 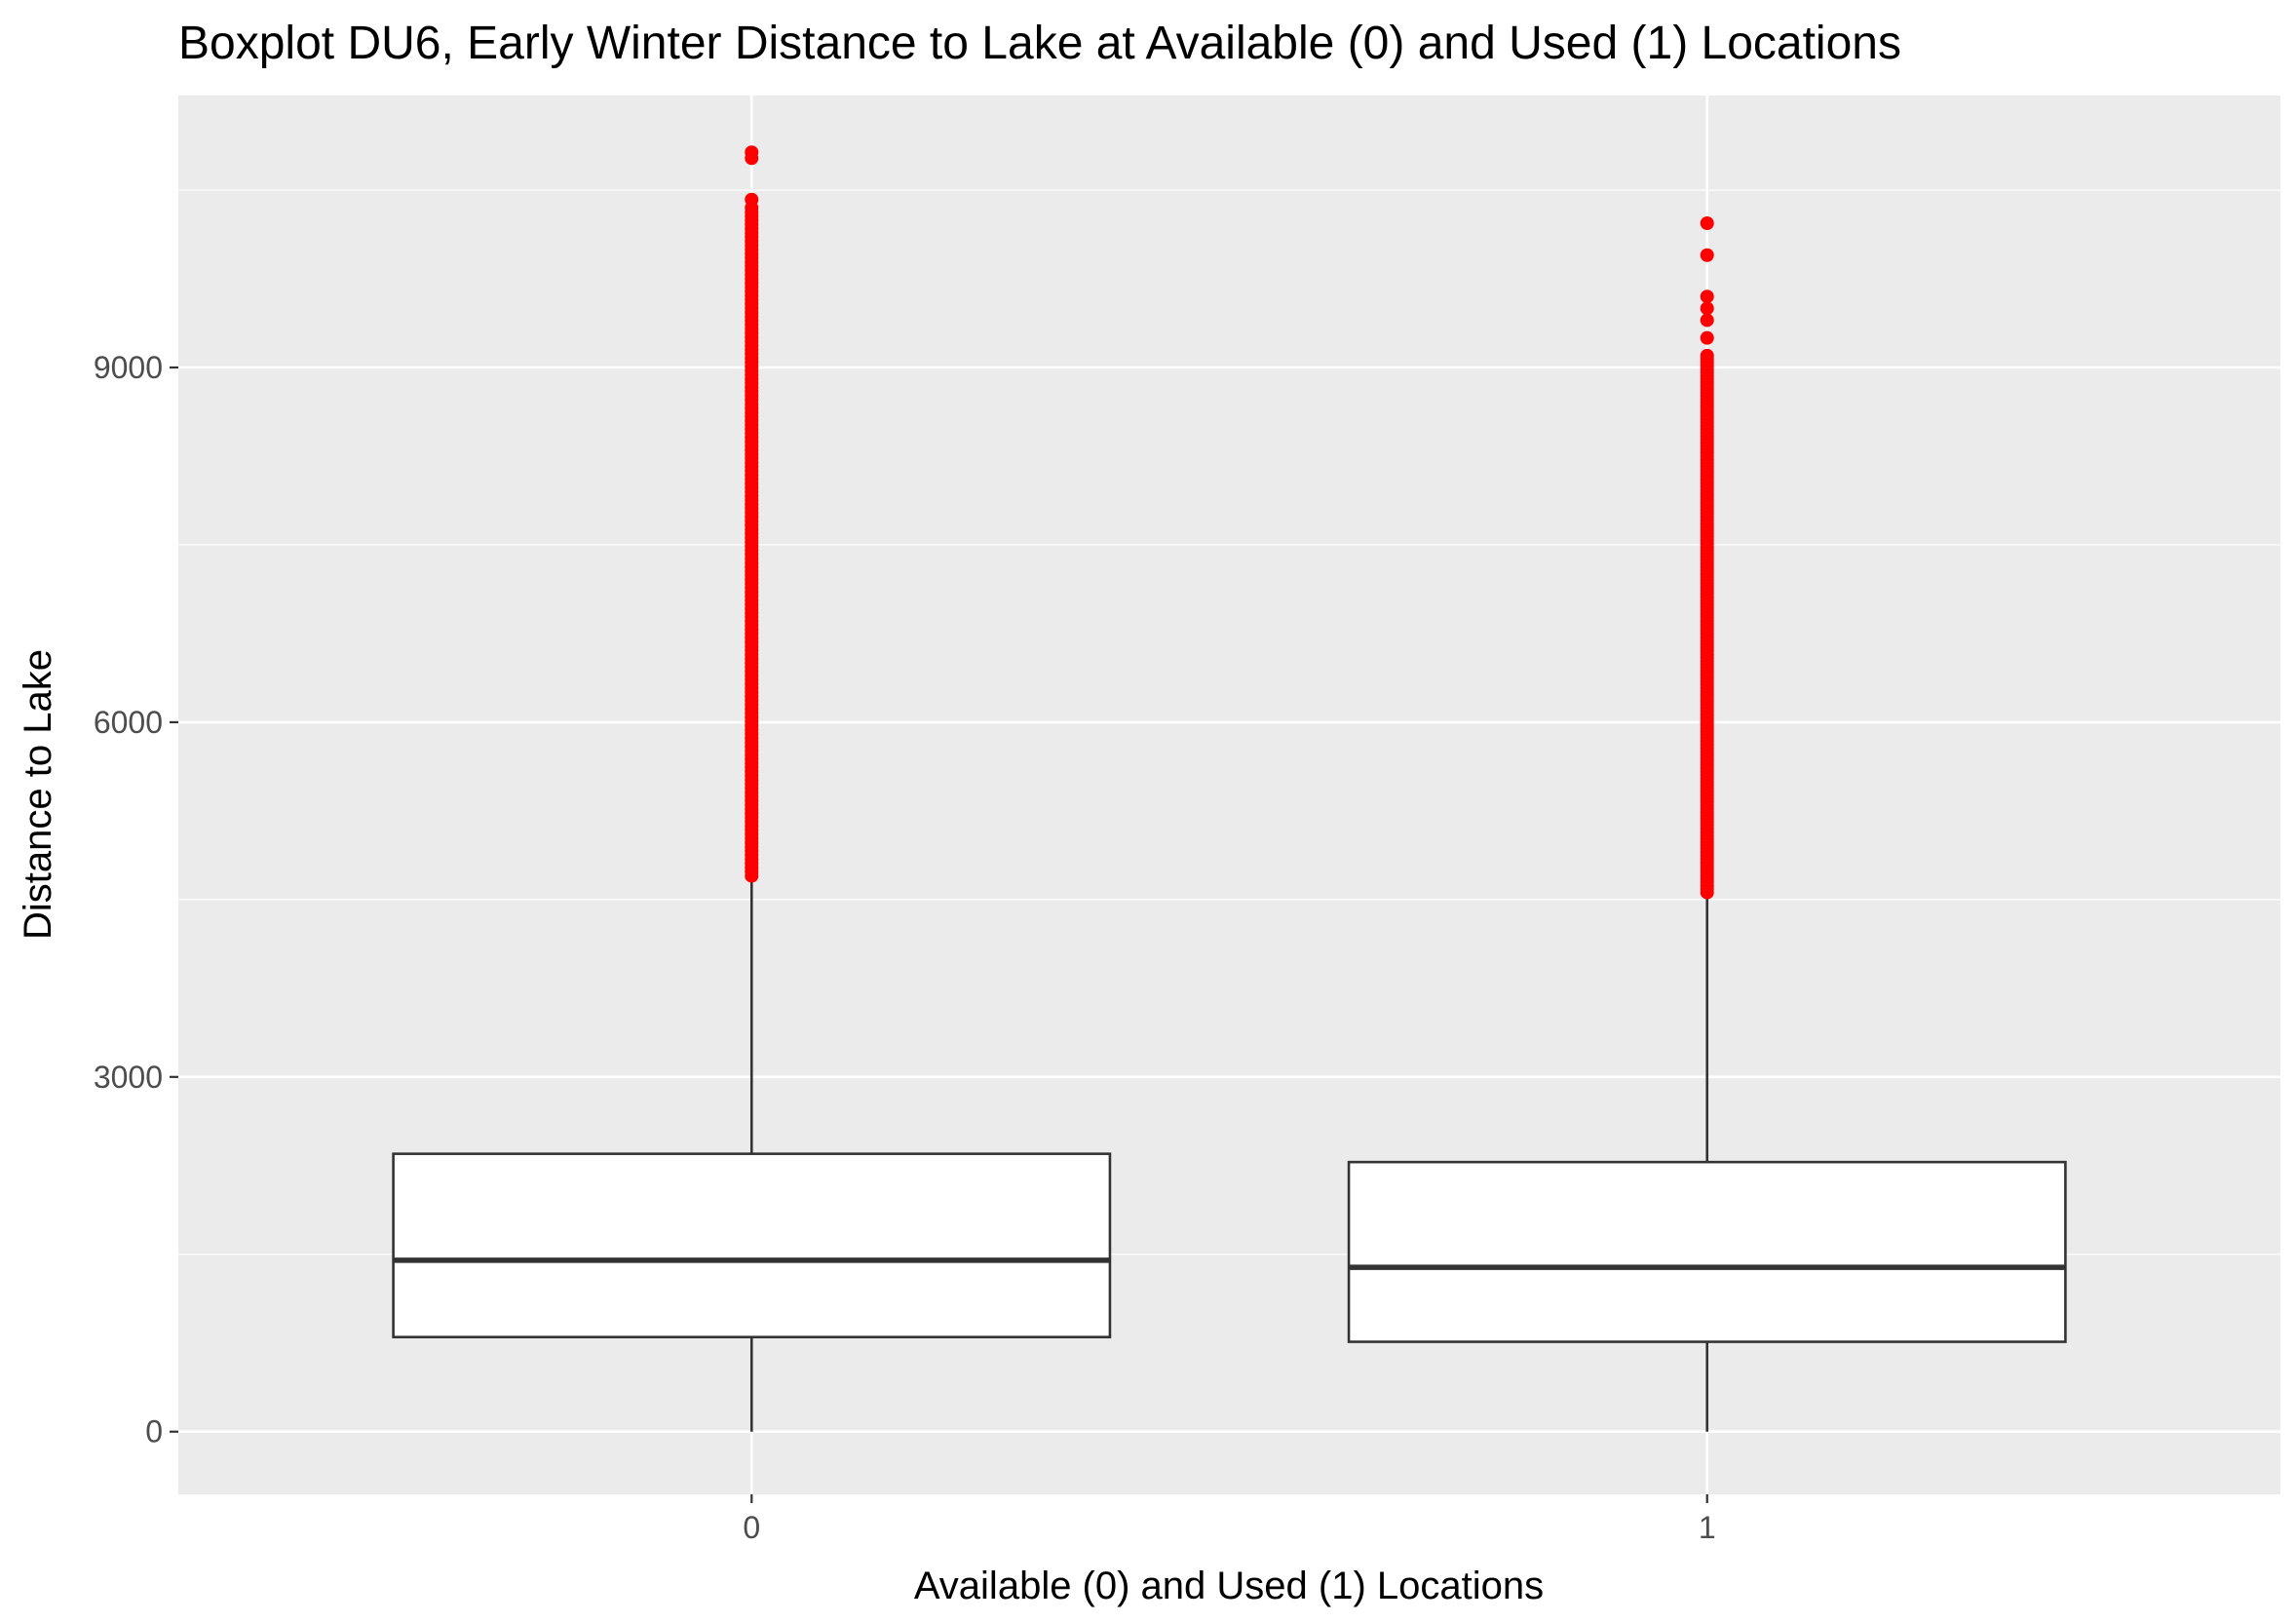 I want to click on y-tick-label: 3000, so click(x=128, y=1078).